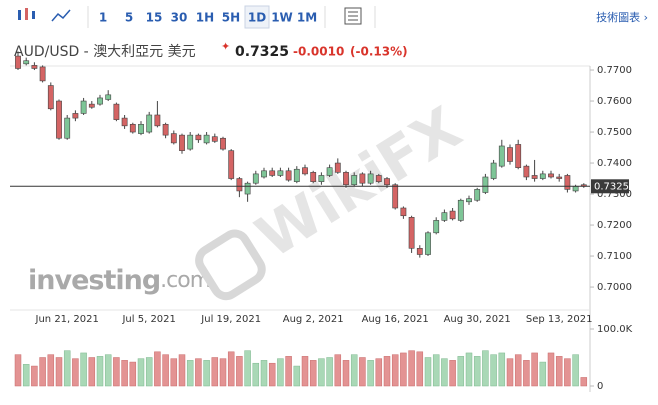 The height and width of the screenshot is (405, 658). I want to click on toolbar: 技術圖表 ›, so click(333, 17).